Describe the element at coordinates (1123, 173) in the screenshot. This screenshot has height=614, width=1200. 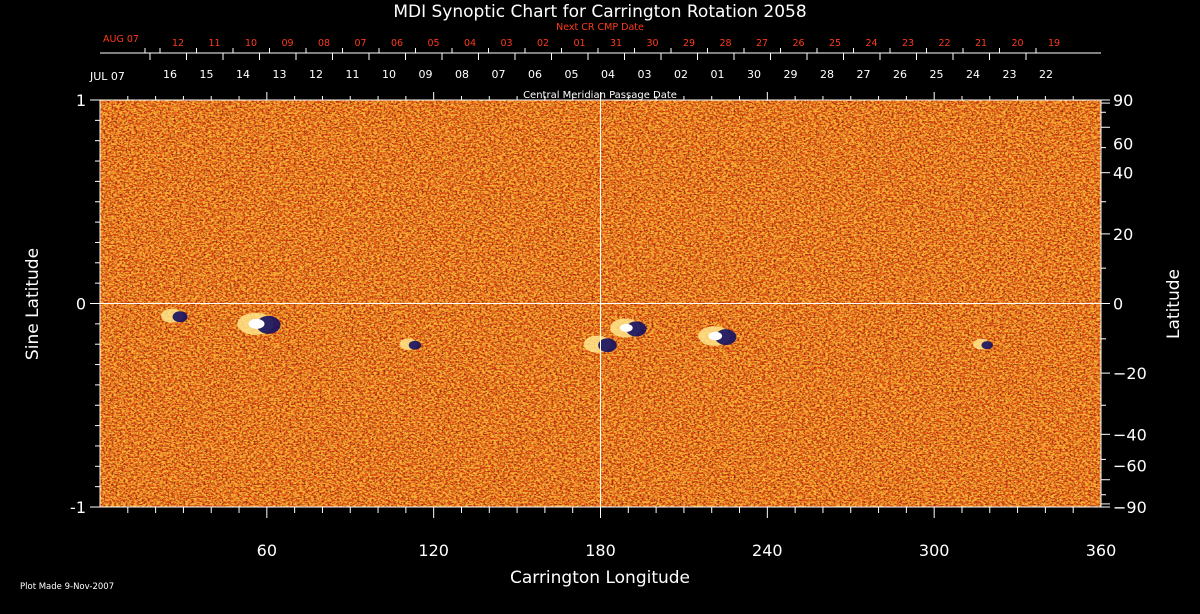
I see `y-right-tick-label: 40` at that location.